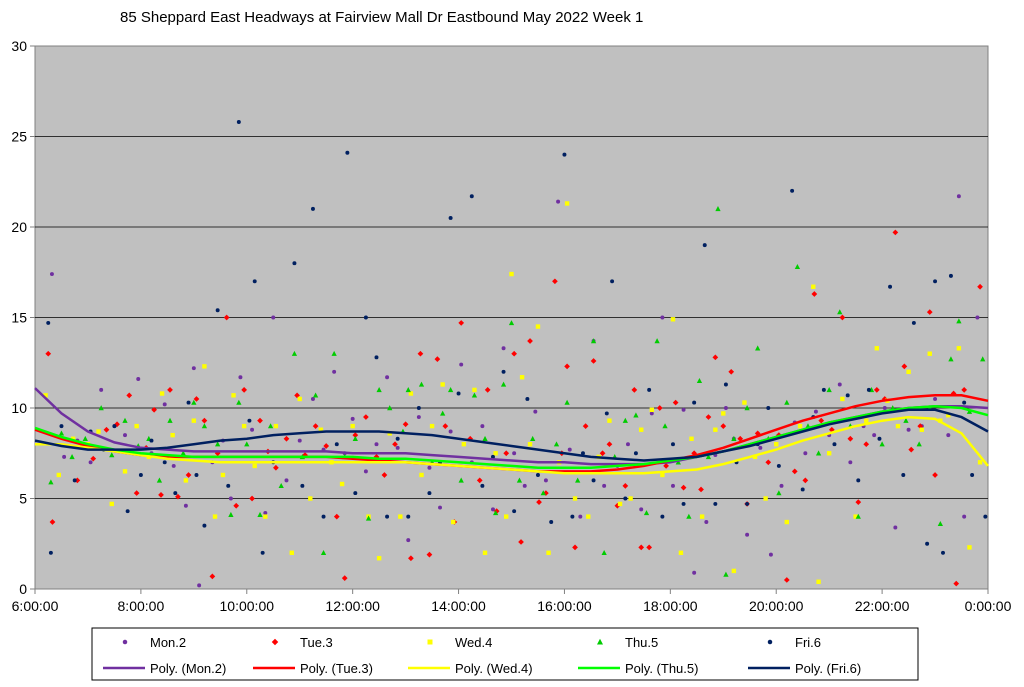  I want to click on legend-label: Poly. (Tue.3), so click(336, 668).